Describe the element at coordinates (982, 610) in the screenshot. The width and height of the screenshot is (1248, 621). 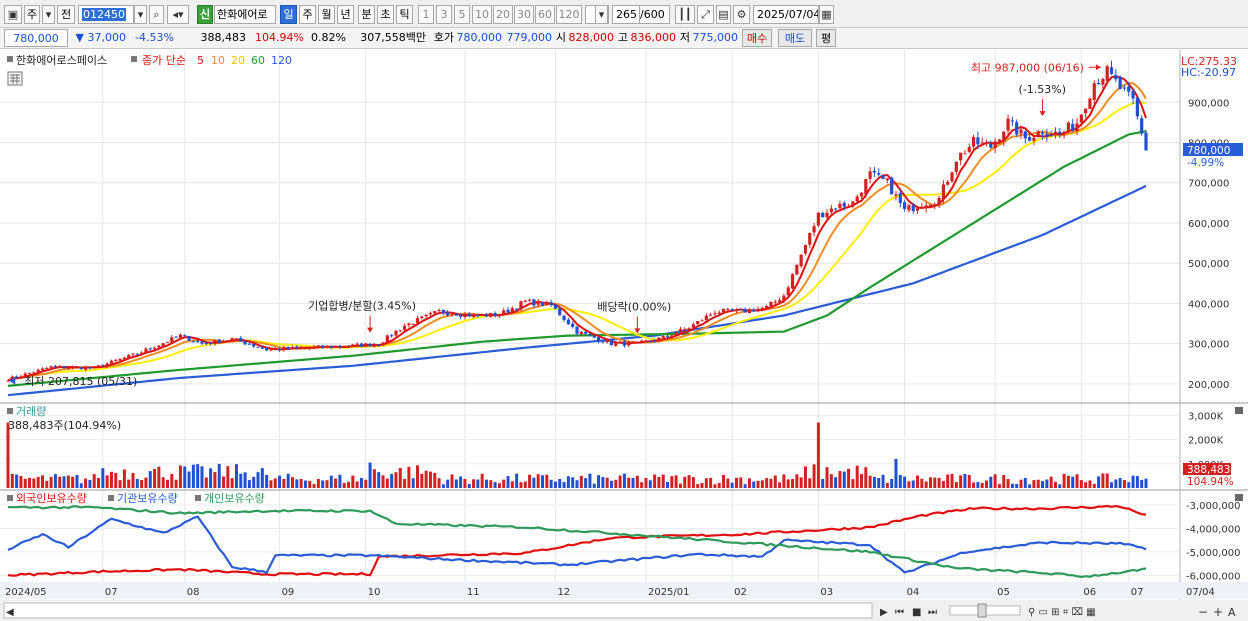
I see `zoom-slider-handle` at that location.